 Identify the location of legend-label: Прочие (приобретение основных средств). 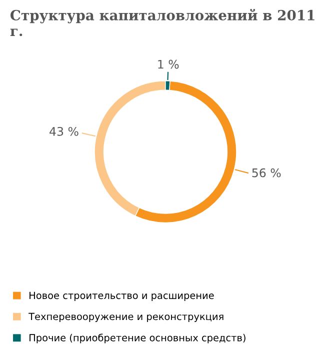
(138, 339).